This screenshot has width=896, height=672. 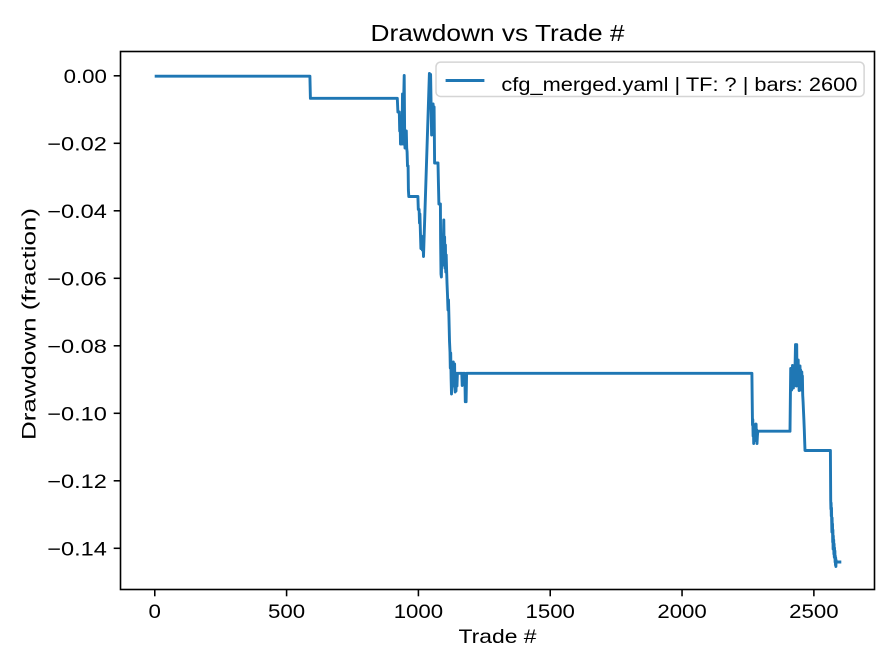 What do you see at coordinates (814, 612) in the screenshot?
I see `svg-text: 2500` at bounding box center [814, 612].